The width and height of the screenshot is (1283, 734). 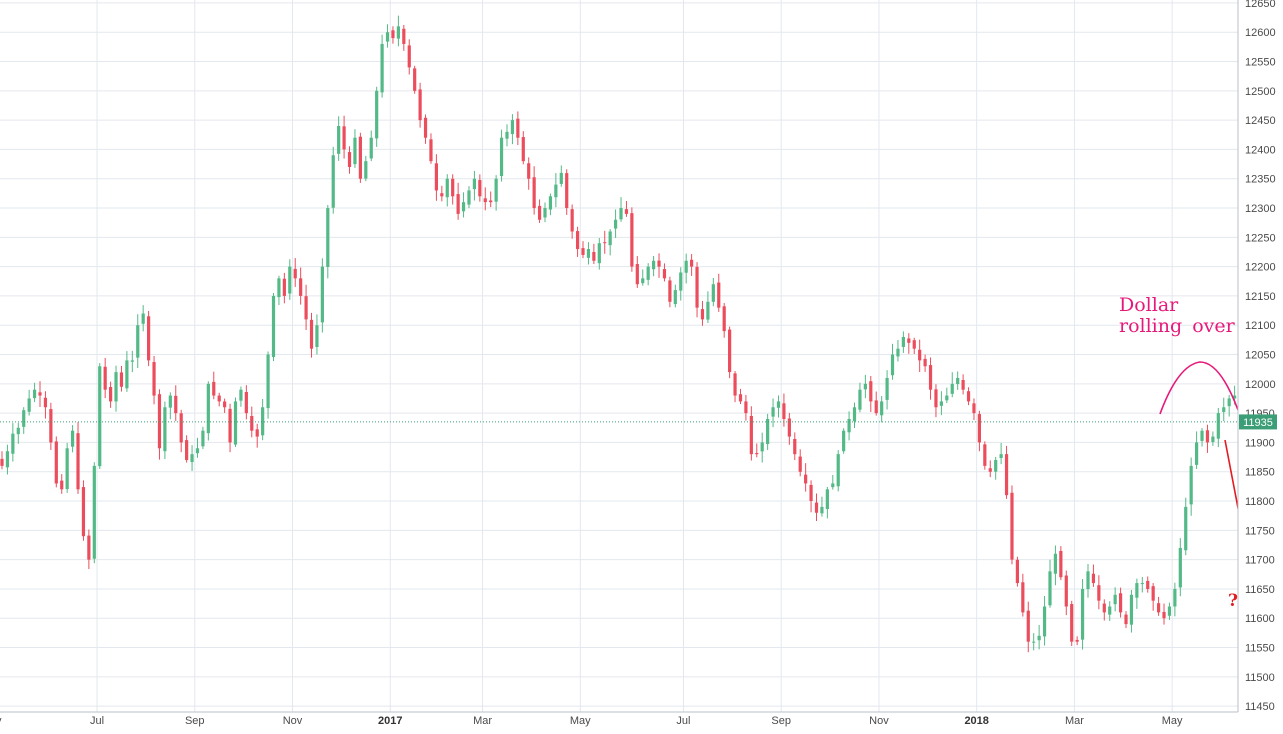 I want to click on y-tick-label: 11800, so click(x=1260, y=502).